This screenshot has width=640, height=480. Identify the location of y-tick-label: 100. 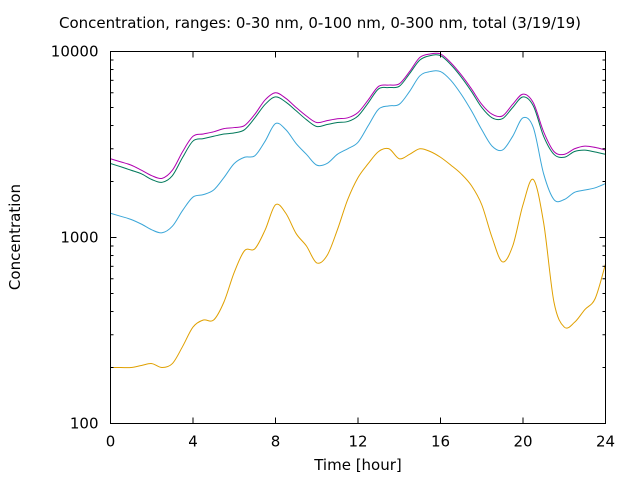
(84, 424).